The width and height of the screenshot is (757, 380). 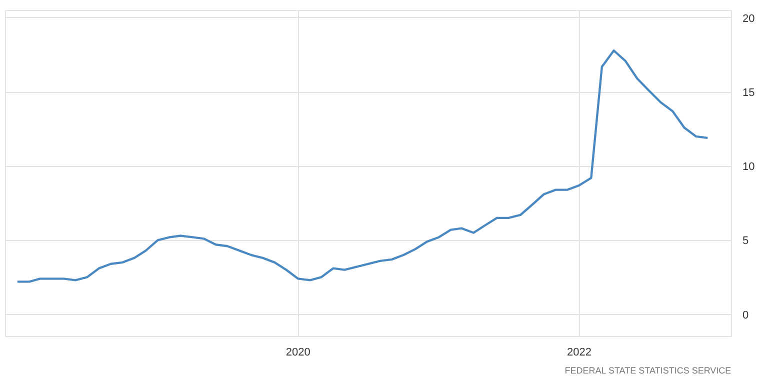 What do you see at coordinates (748, 18) in the screenshot?
I see `y-tick-label: 20` at bounding box center [748, 18].